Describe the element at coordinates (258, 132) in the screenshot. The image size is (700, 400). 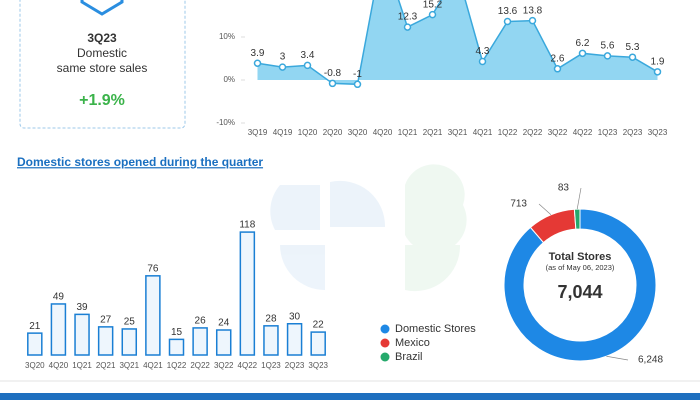
I see `x-tick-label: 3Q19` at that location.